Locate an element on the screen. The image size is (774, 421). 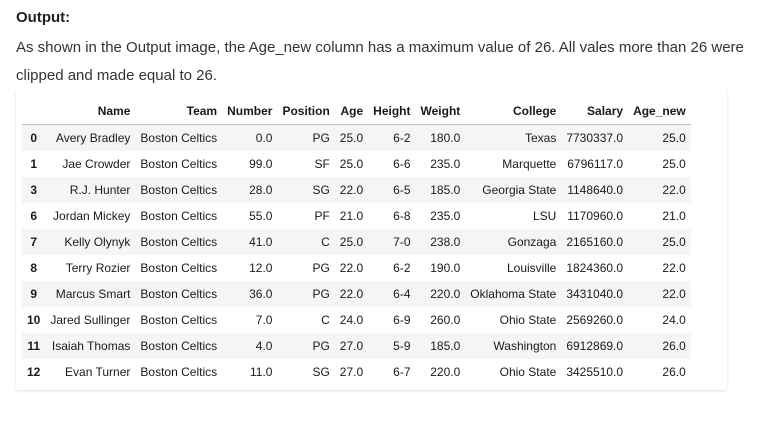
cell-college: Oklahoma State is located at coordinates (513, 294).